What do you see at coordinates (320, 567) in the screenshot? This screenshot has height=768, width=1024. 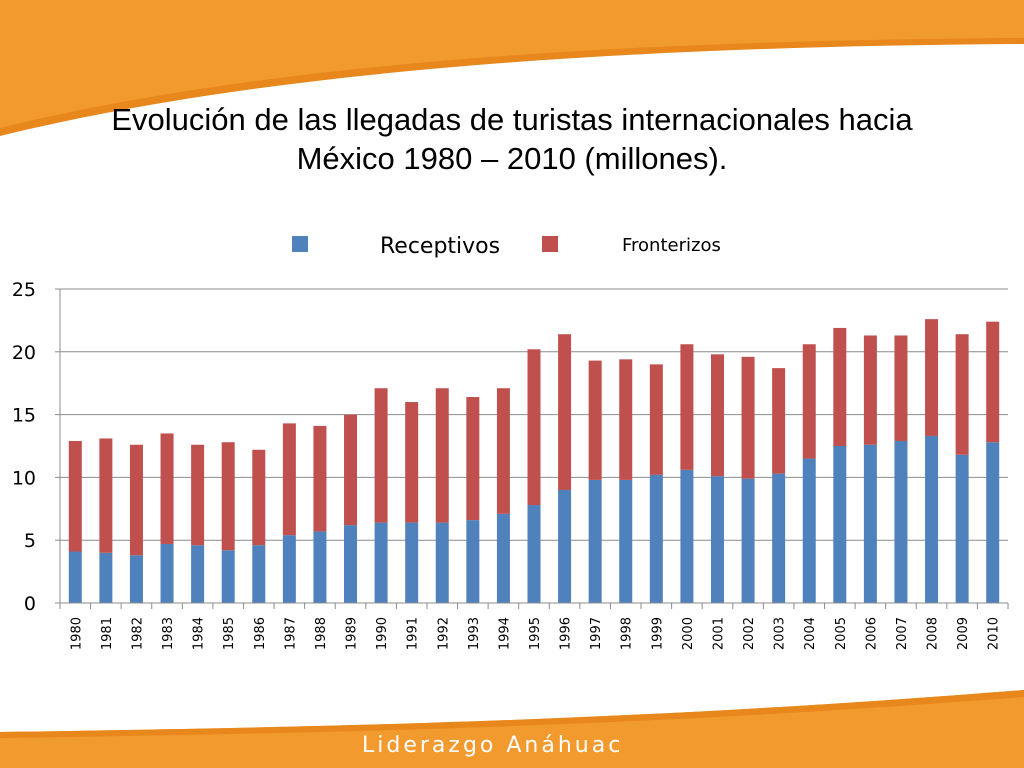 I see `bar-receptivos-1988` at bounding box center [320, 567].